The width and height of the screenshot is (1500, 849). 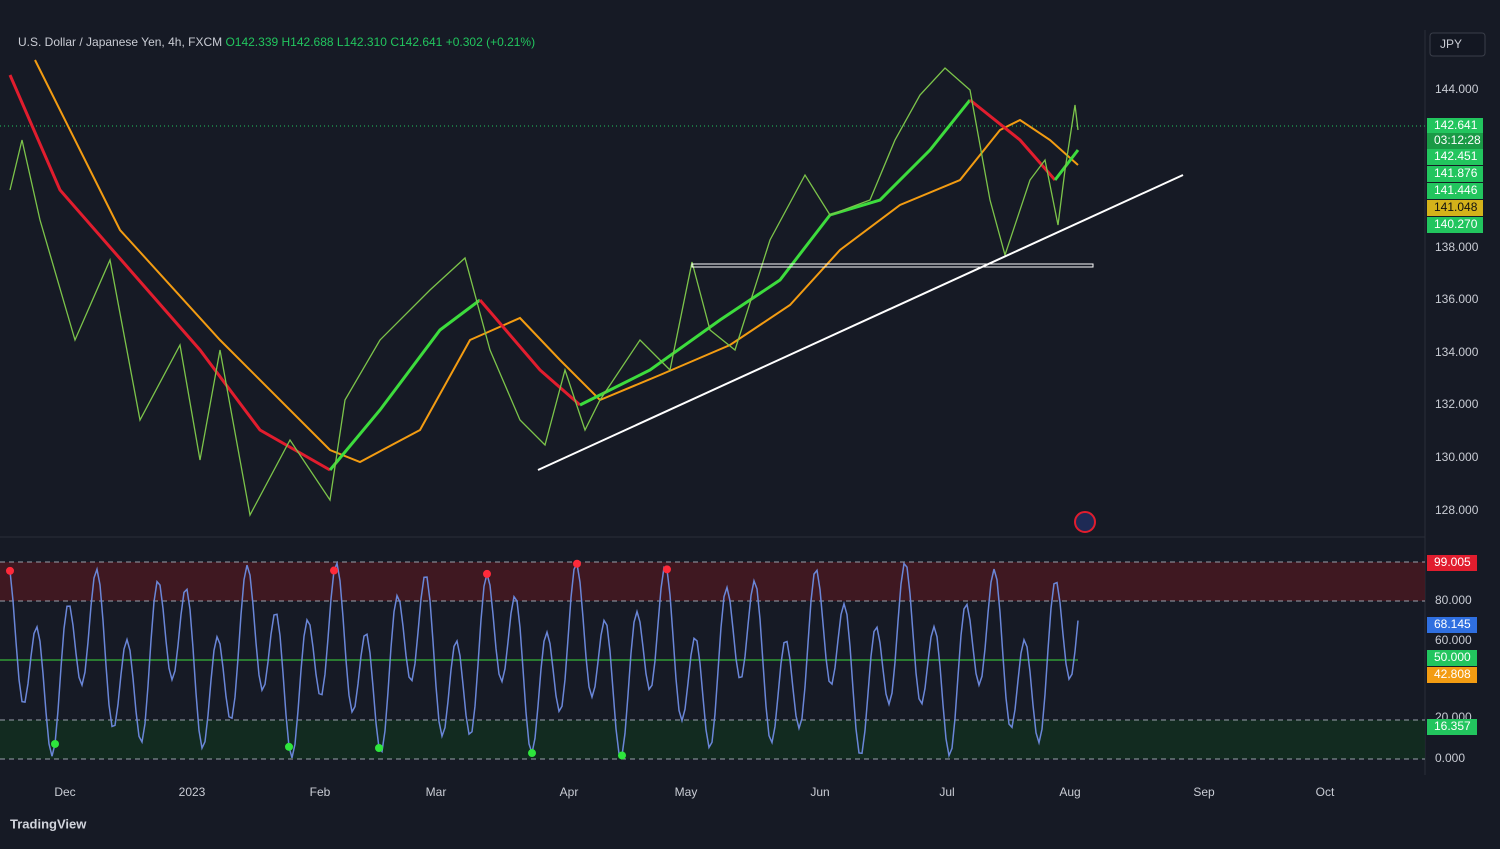 I want to click on currency-label: JPY, so click(x=1451, y=44).